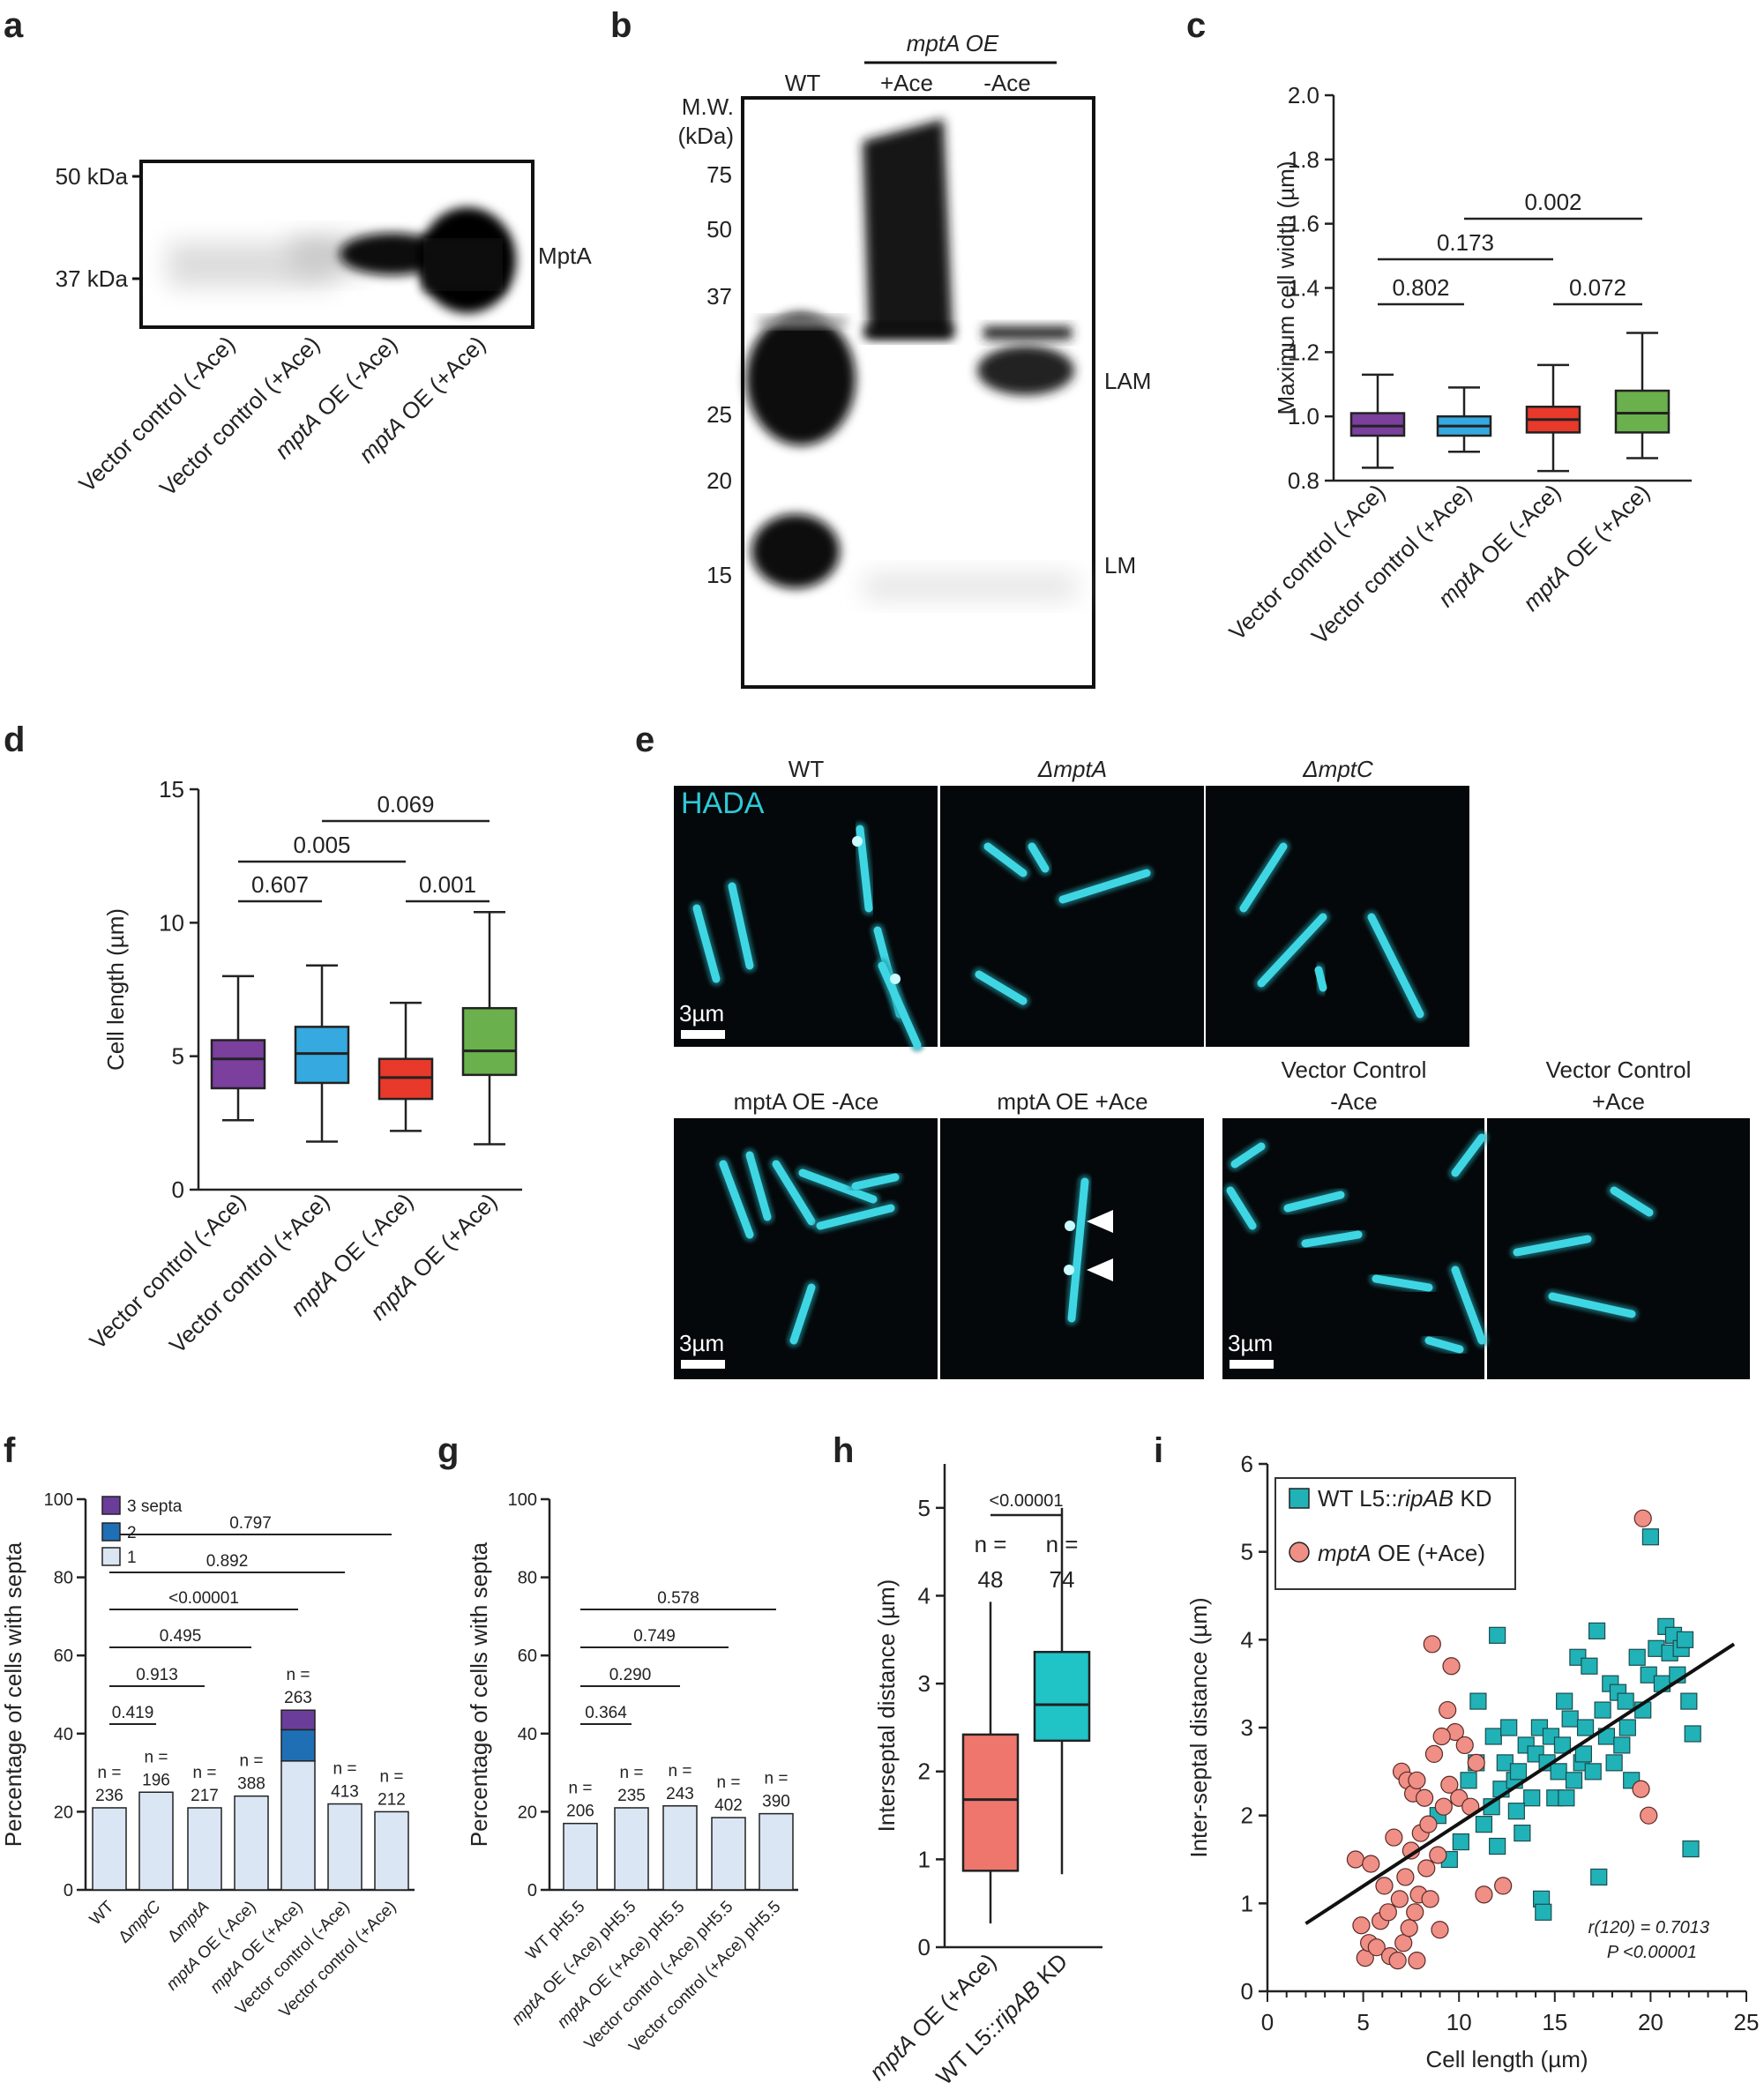  Describe the element at coordinates (1072, 769) in the screenshot. I see `title-dmpta: ΔmptA` at that location.